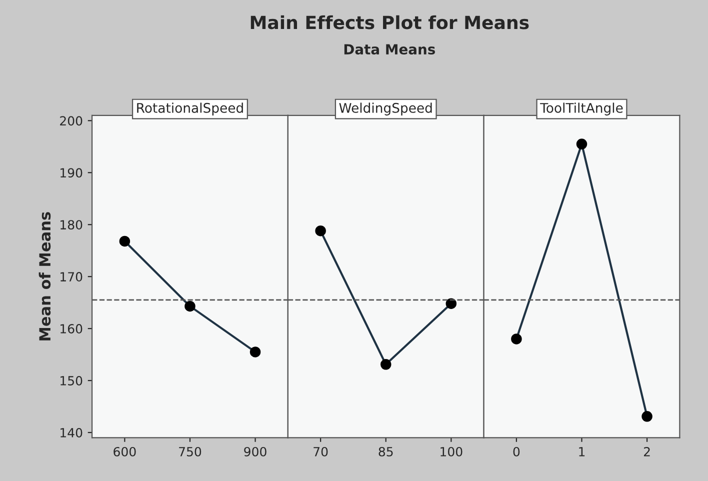 This screenshot has width=708, height=481. Describe the element at coordinates (190, 109) in the screenshot. I see `chart-title: RotationalSpeed` at that location.